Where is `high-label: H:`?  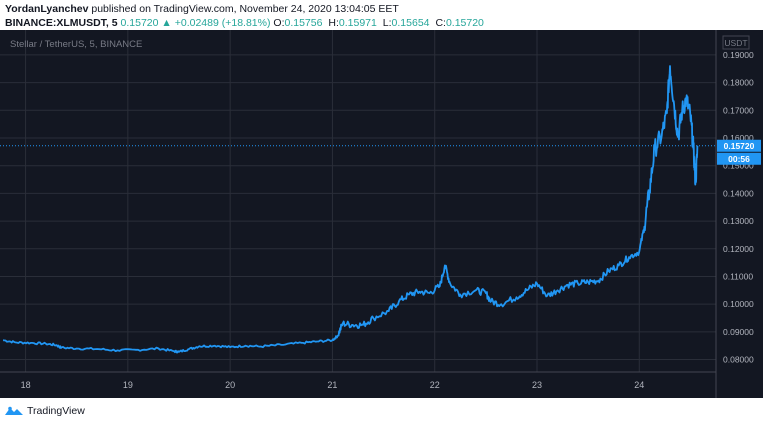 high-label: H: is located at coordinates (333, 23).